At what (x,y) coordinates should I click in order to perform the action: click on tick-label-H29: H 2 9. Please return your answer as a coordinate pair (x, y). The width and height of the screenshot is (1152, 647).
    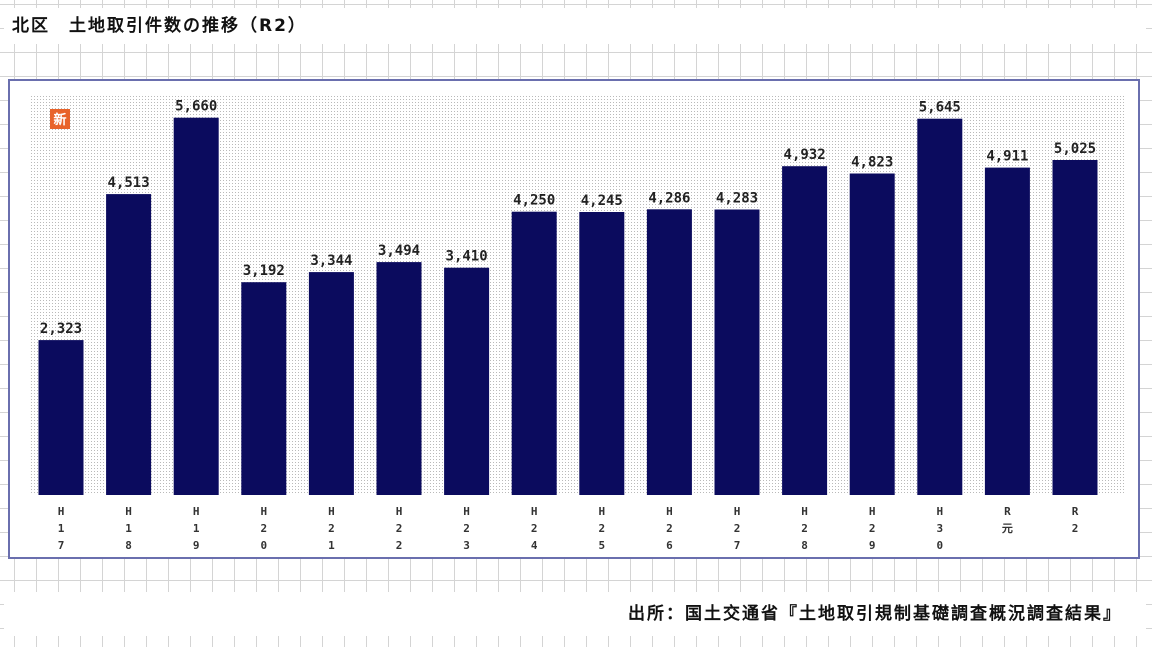
    Looking at the image, I should click on (872, 528).